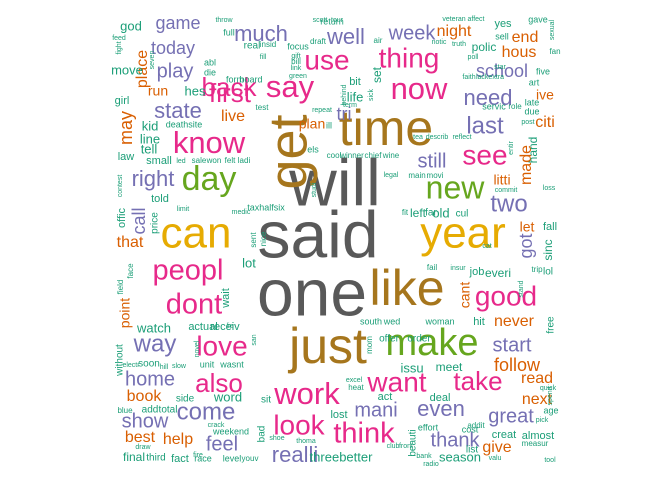 The height and width of the screenshot is (480, 672). Describe the element at coordinates (196, 233) in the screenshot. I see `word-can: can` at that location.